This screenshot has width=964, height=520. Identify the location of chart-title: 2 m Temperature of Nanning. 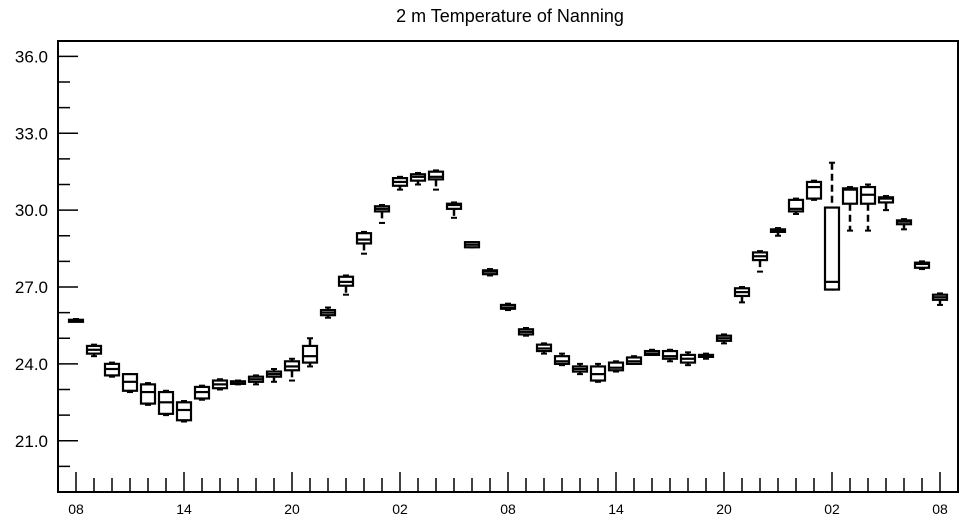
(510, 16).